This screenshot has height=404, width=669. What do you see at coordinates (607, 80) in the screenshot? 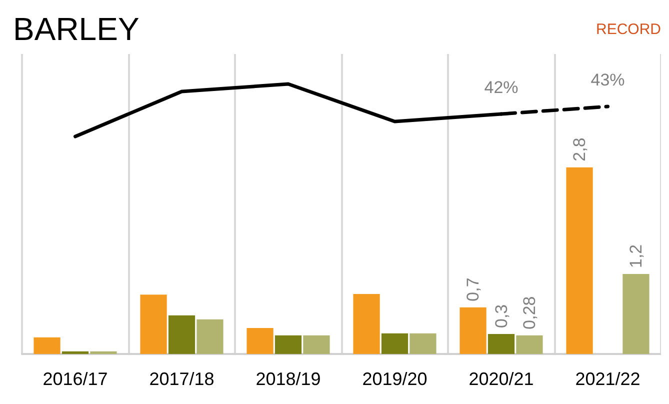
I see `data-label: 43%` at bounding box center [607, 80].